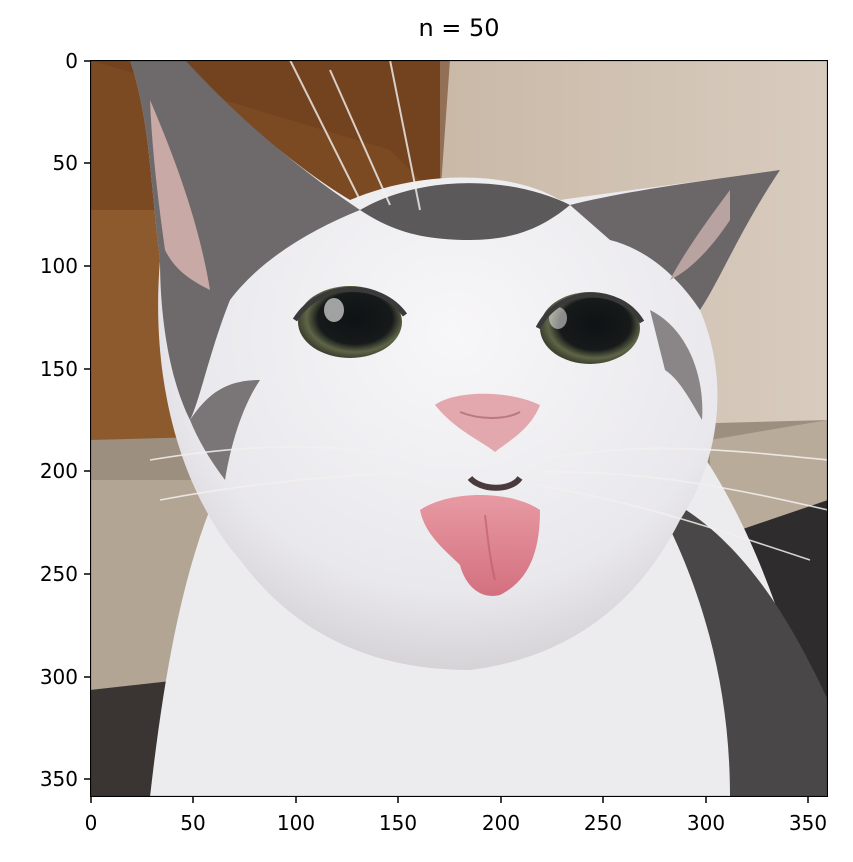  I want to click on y-tick-label: 100, so click(59, 266).